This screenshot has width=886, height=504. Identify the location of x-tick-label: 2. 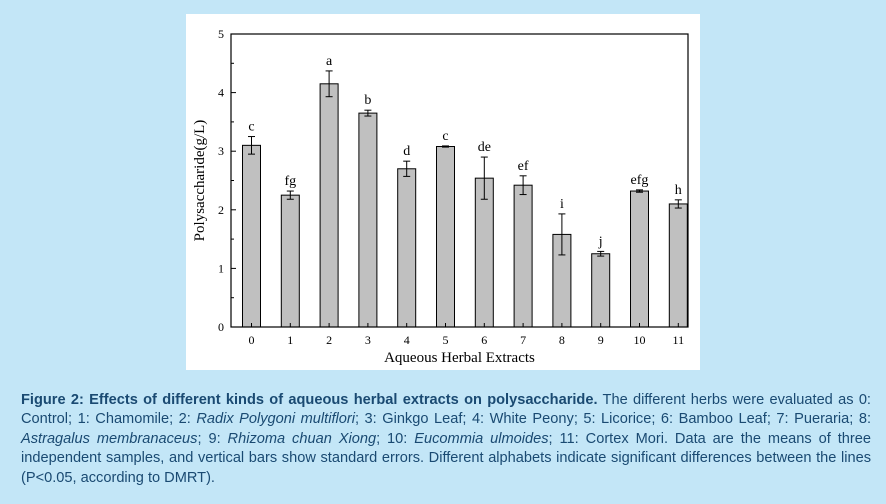
(329, 340).